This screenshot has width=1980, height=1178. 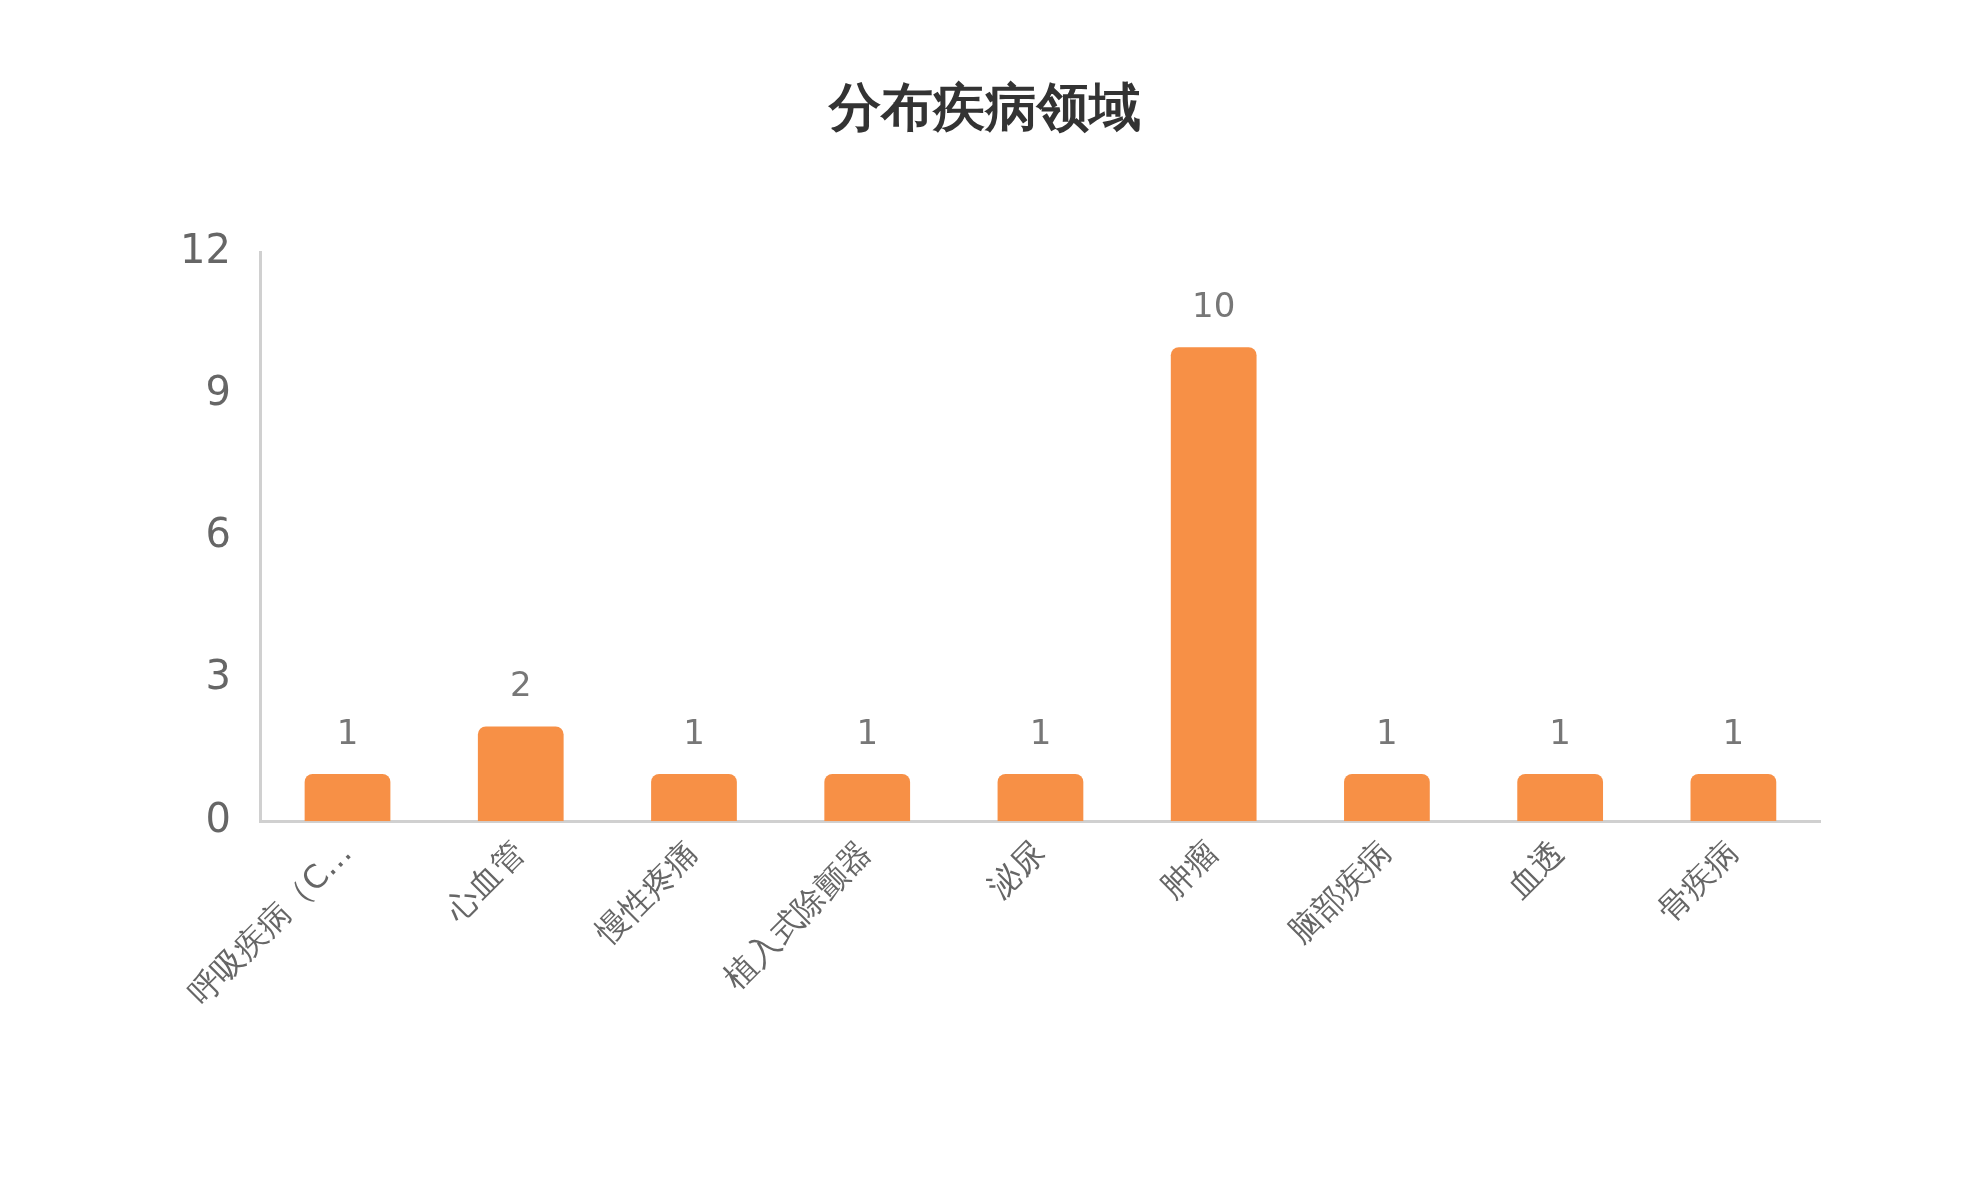 What do you see at coordinates (1189, 869) in the screenshot?
I see `x-tick-label: 肿瘤` at bounding box center [1189, 869].